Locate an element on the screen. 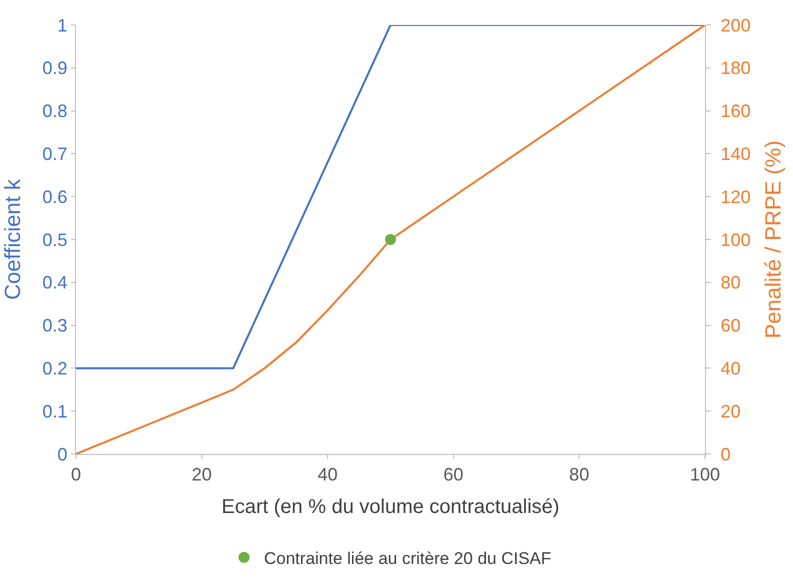 This screenshot has height=588, width=793. y2-tick-label: 120 is located at coordinates (735, 196).